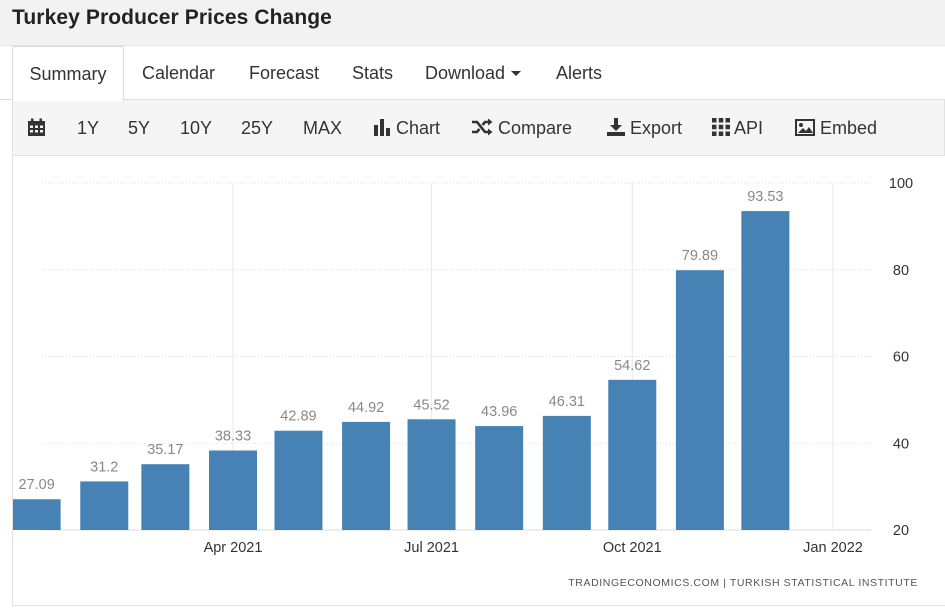  I want to click on data-label: 79.89, so click(700, 256).